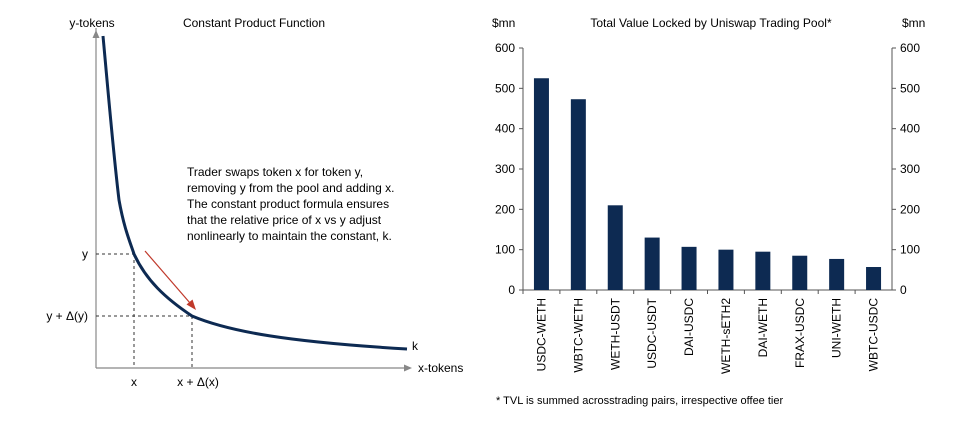  Describe the element at coordinates (913, 23) in the screenshot. I see `y-axis-unit-right: $mn` at that location.